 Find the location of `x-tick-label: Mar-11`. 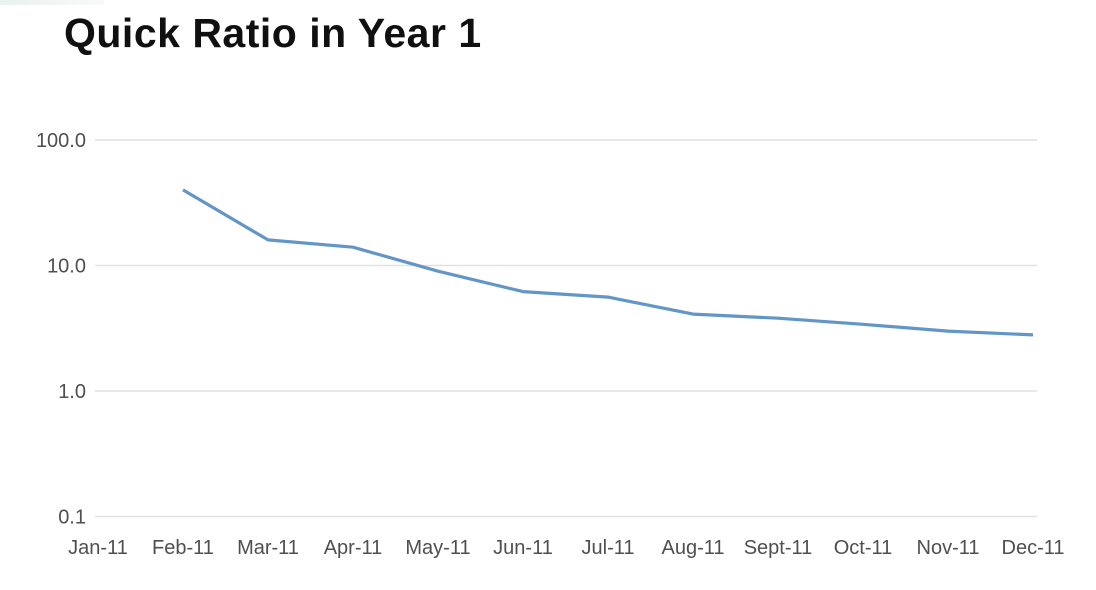

x-tick-label: Mar-11 is located at coordinates (268, 548).